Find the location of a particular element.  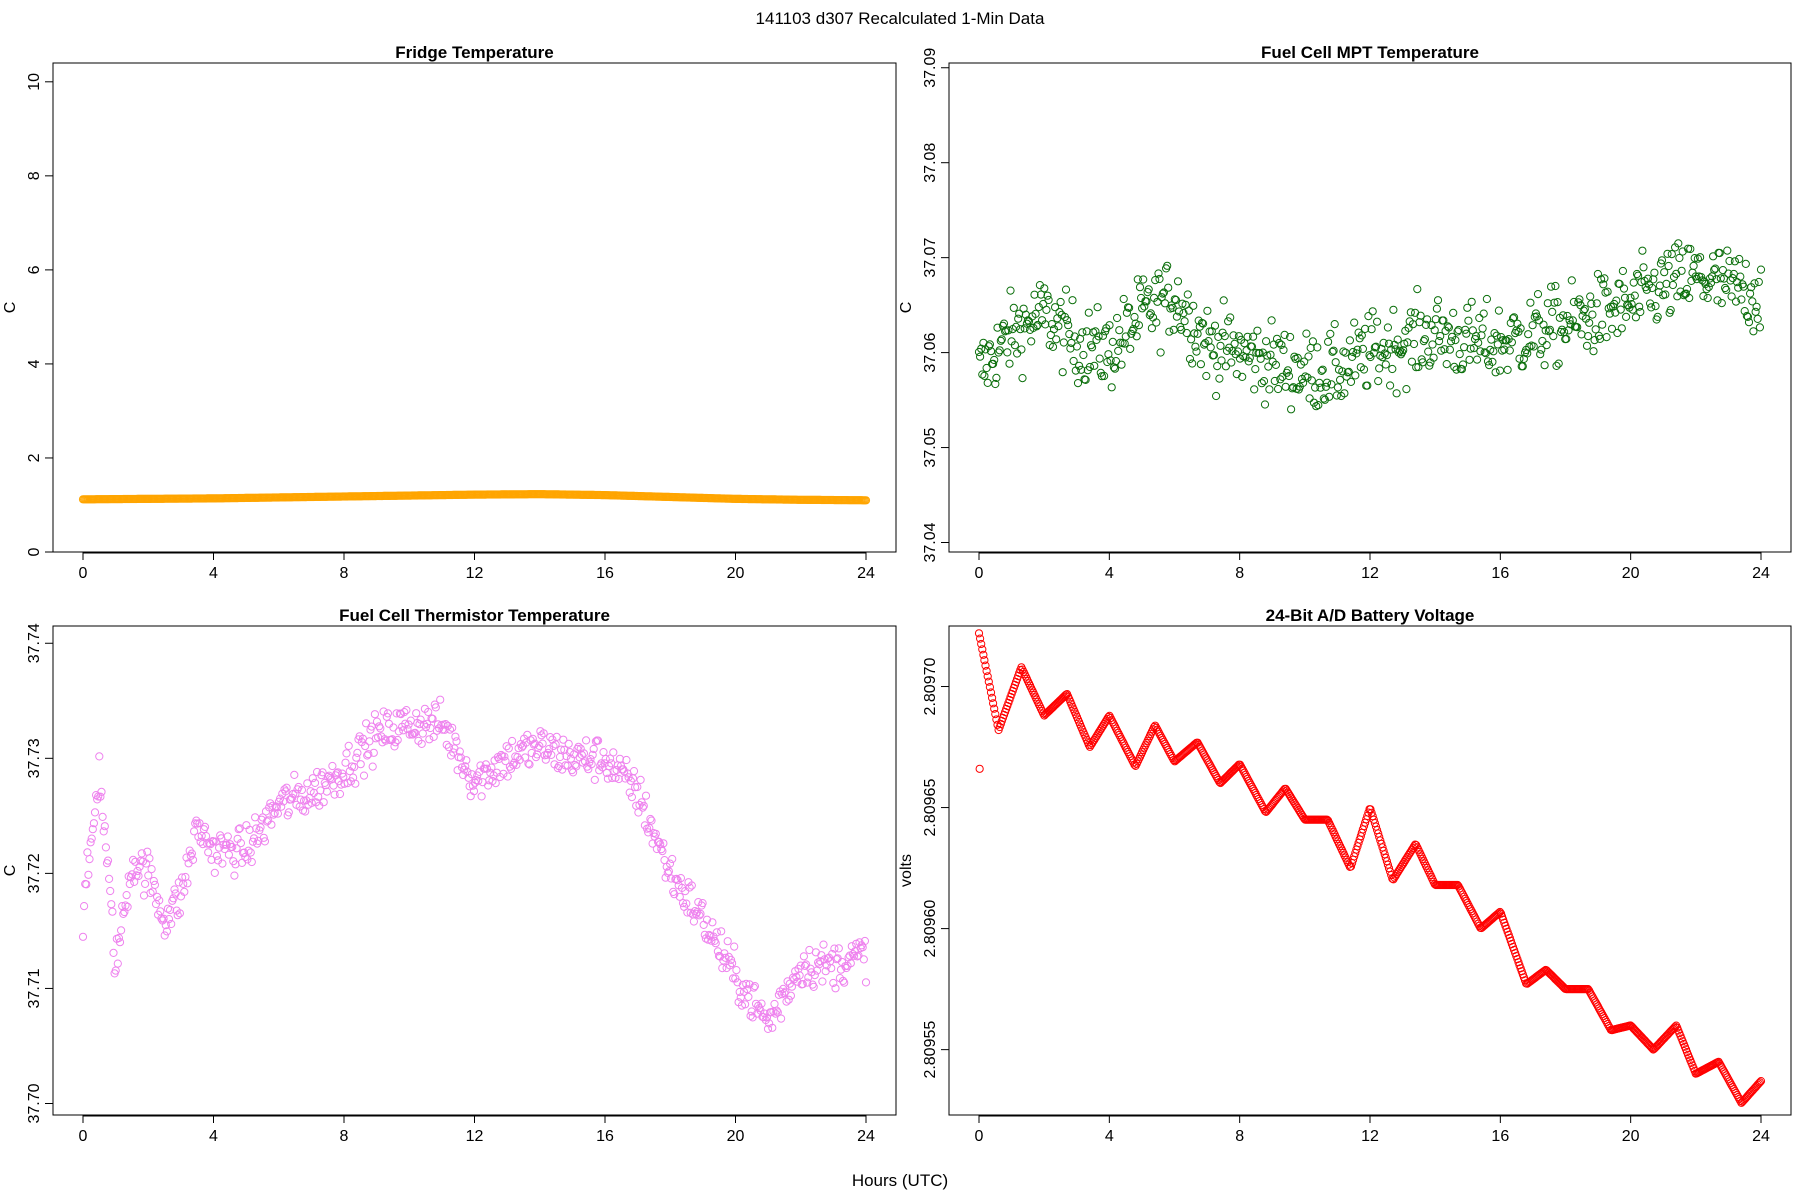

chart-title: Fridge Temperature is located at coordinates (474, 52).